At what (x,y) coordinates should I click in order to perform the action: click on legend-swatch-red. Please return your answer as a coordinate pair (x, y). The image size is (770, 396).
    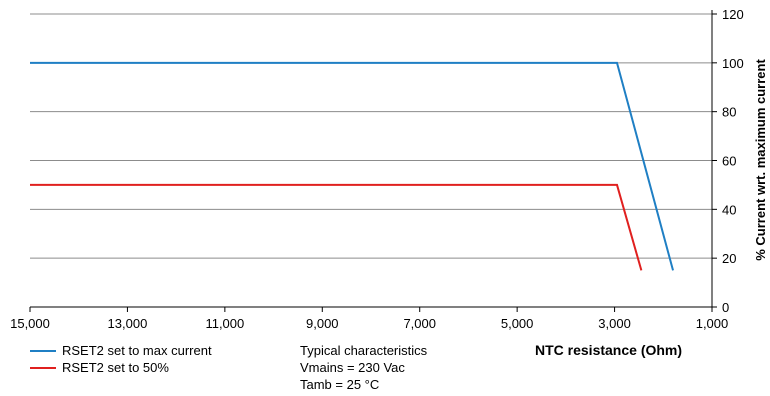
    Looking at the image, I should click on (43, 367).